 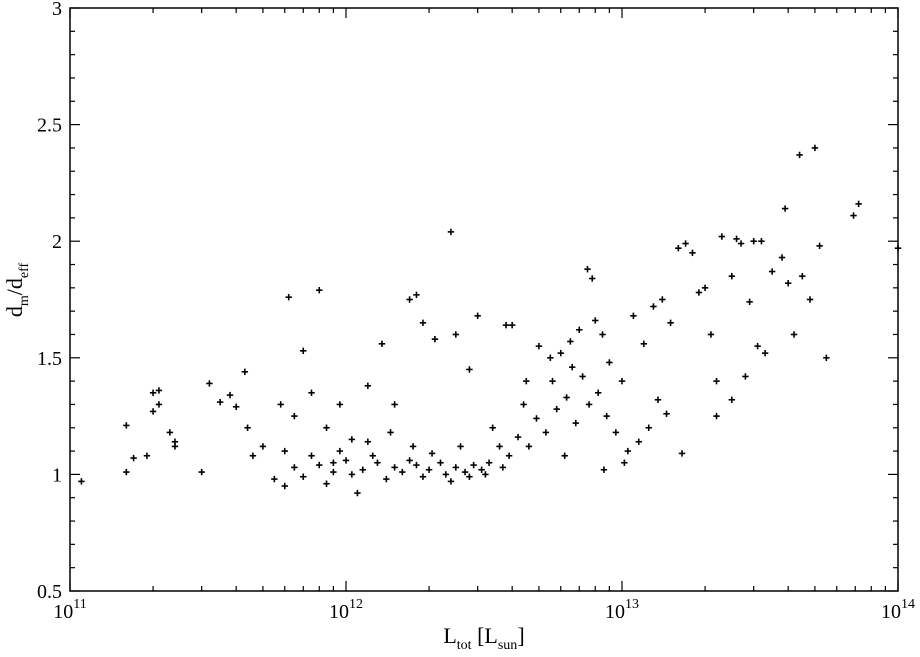 I want to click on y-tick-label: 3, so click(x=57, y=10).